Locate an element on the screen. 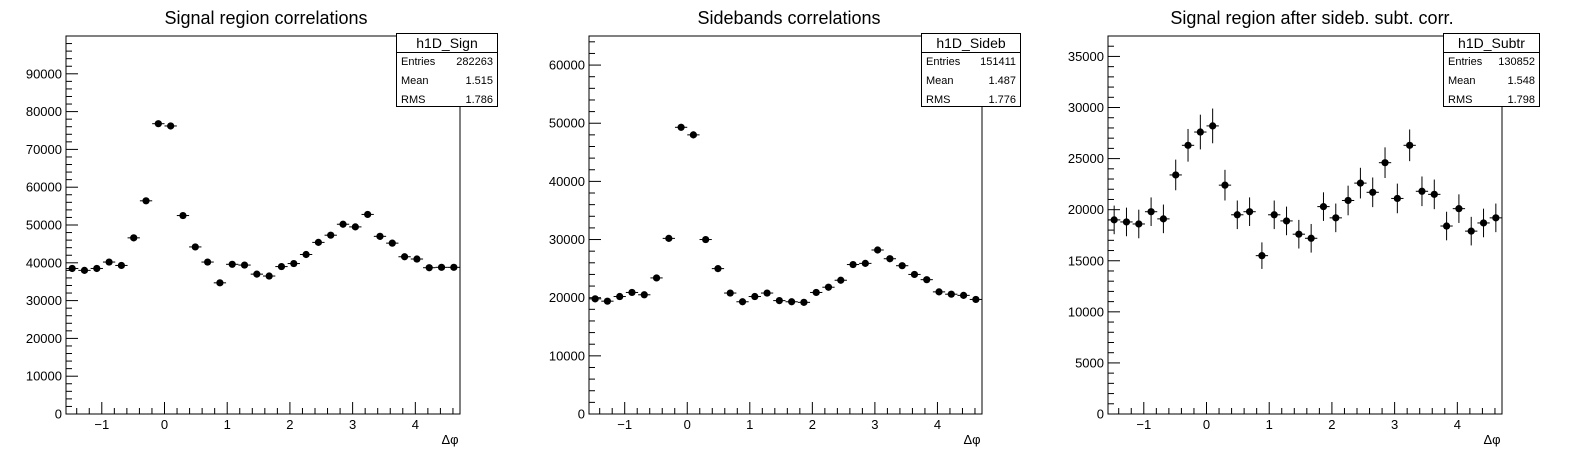 This screenshot has width=1596, height=472. y-tick-label: 5000 is located at coordinates (1089, 362).